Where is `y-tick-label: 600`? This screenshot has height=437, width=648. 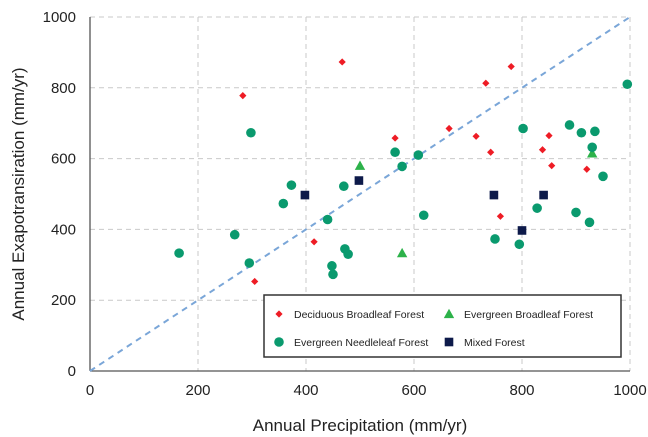
y-tick-label: 600 is located at coordinates (63, 159).